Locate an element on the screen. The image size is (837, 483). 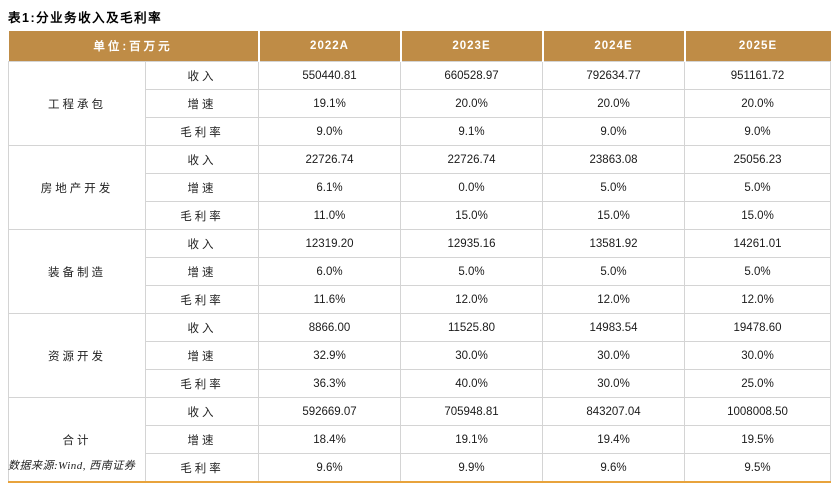
group-label-engineering: 工程承包 is located at coordinates (77, 103).